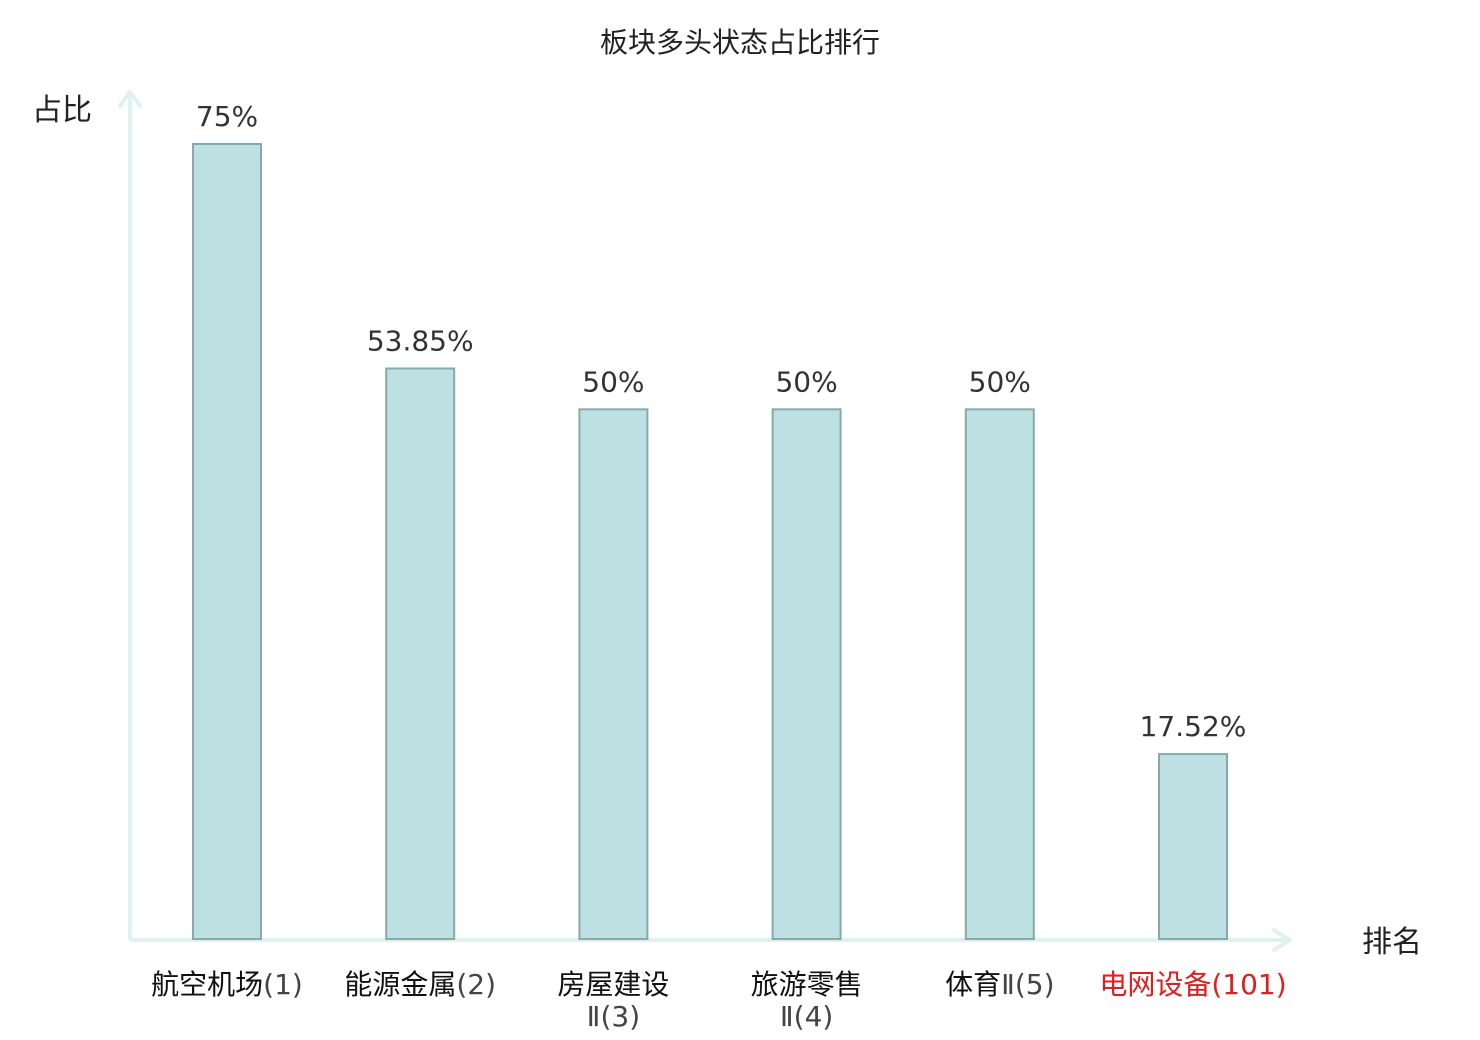  What do you see at coordinates (1282, 940) in the screenshot?
I see `x-axis-arrow` at bounding box center [1282, 940].